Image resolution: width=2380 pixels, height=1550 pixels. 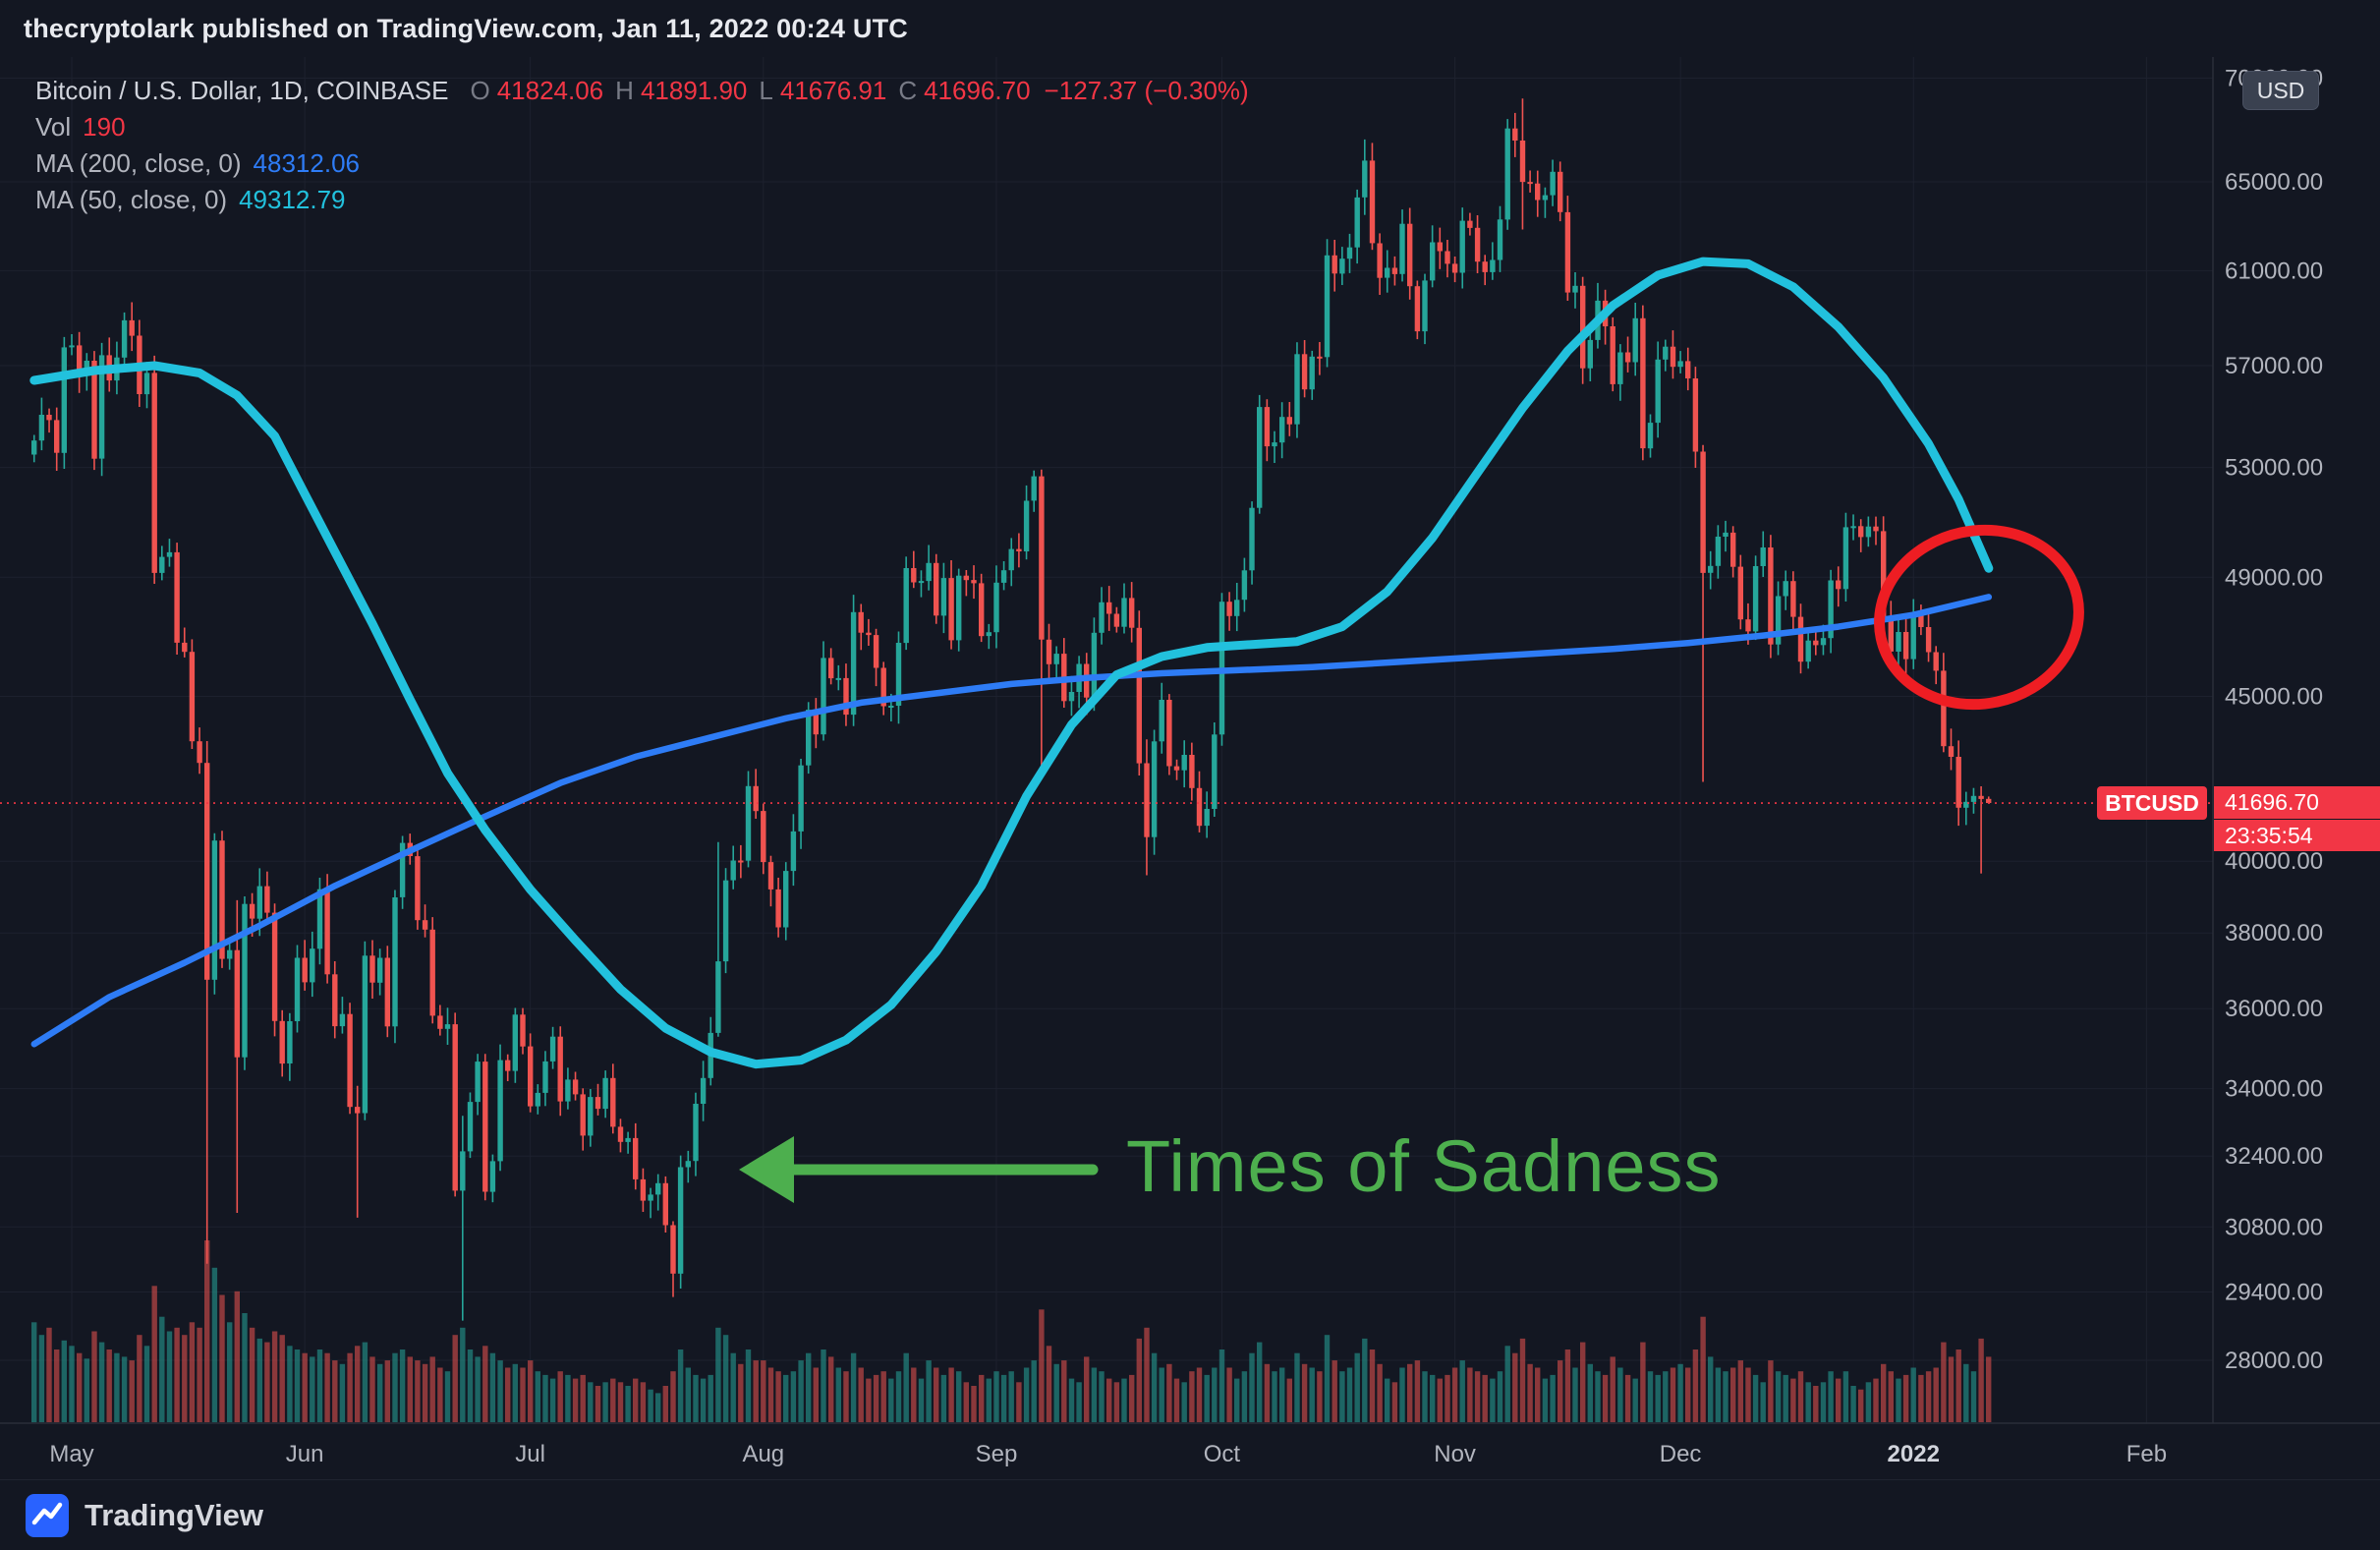 I want to click on time-tick-label: Aug, so click(x=763, y=1454).